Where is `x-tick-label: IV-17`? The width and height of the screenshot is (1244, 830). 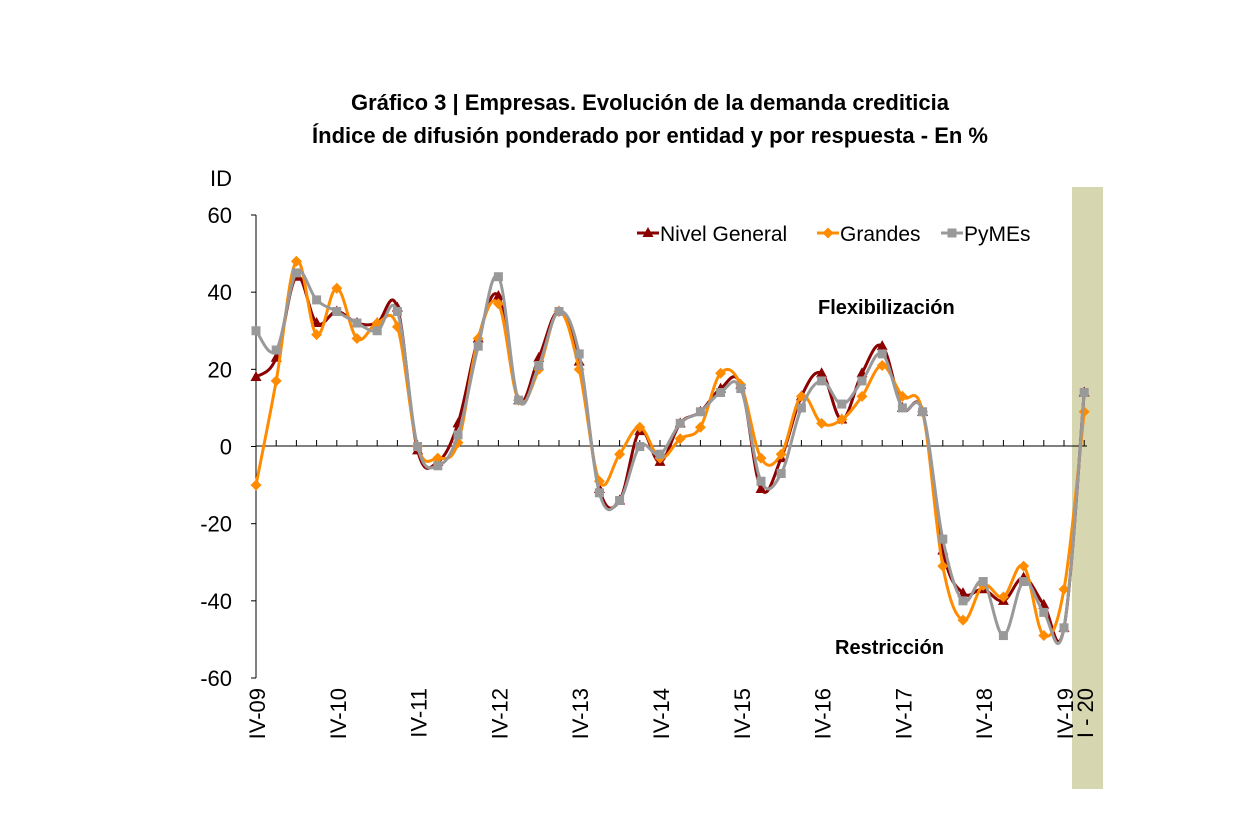 x-tick-label: IV-17 is located at coordinates (903, 713).